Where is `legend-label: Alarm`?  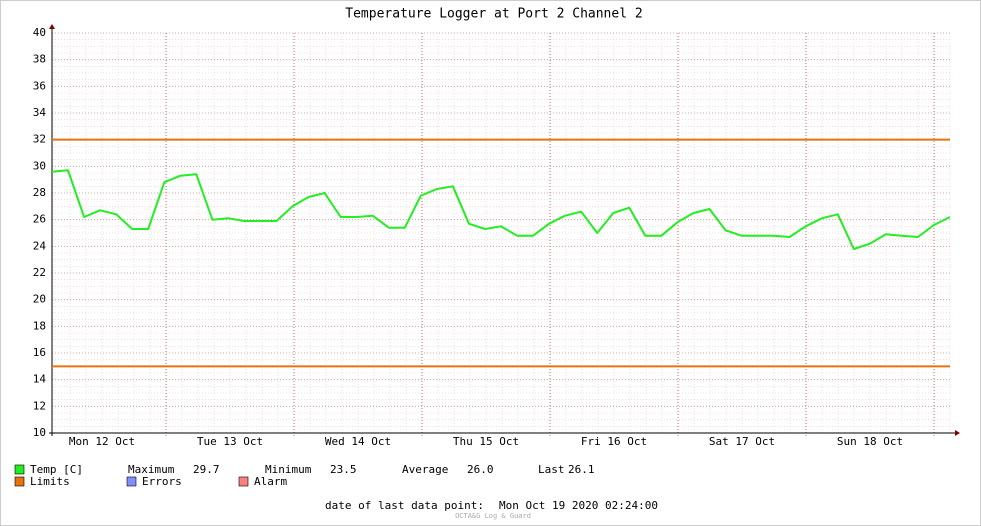
legend-label: Alarm is located at coordinates (270, 481).